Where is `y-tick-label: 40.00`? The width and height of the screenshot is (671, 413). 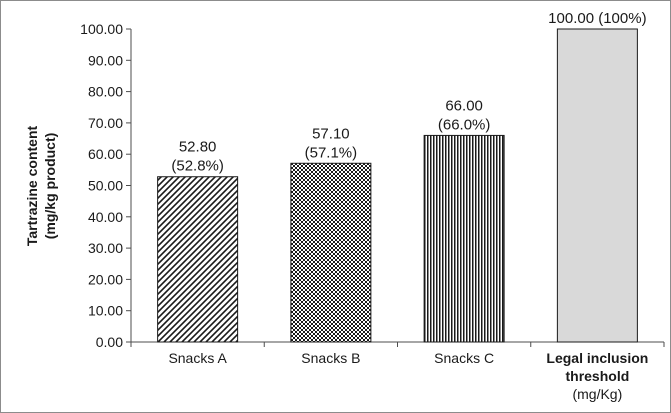
y-tick-label: 40.00 is located at coordinates (105, 217).